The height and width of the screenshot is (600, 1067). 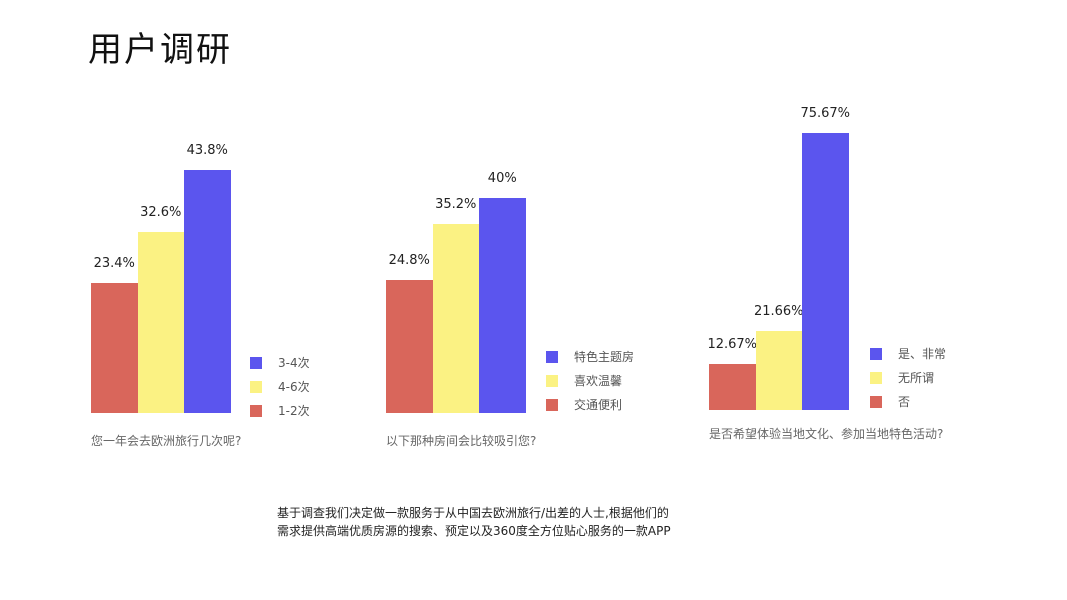 I want to click on legend-label: 4-6次, so click(x=294, y=387).